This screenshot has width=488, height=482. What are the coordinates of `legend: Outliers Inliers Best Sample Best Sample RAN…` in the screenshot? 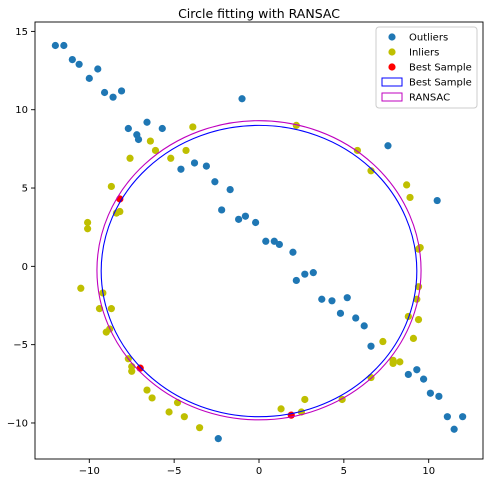 It's located at (426, 67).